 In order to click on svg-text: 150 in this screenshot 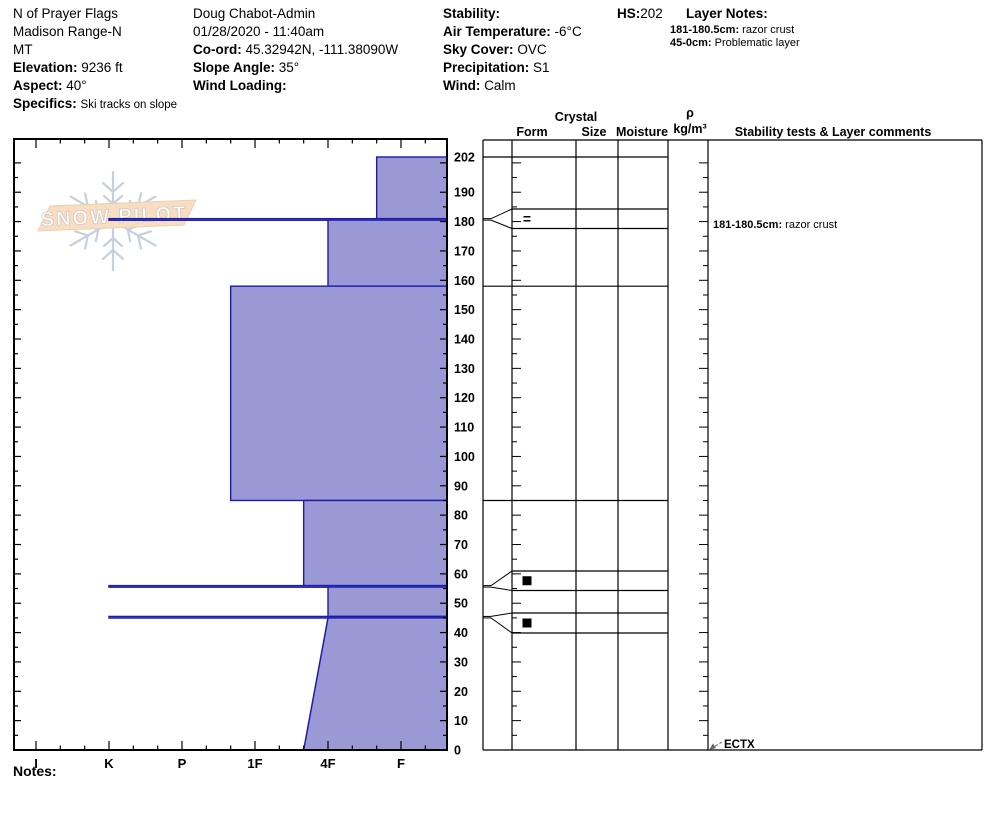, I will do `click(464, 310)`.